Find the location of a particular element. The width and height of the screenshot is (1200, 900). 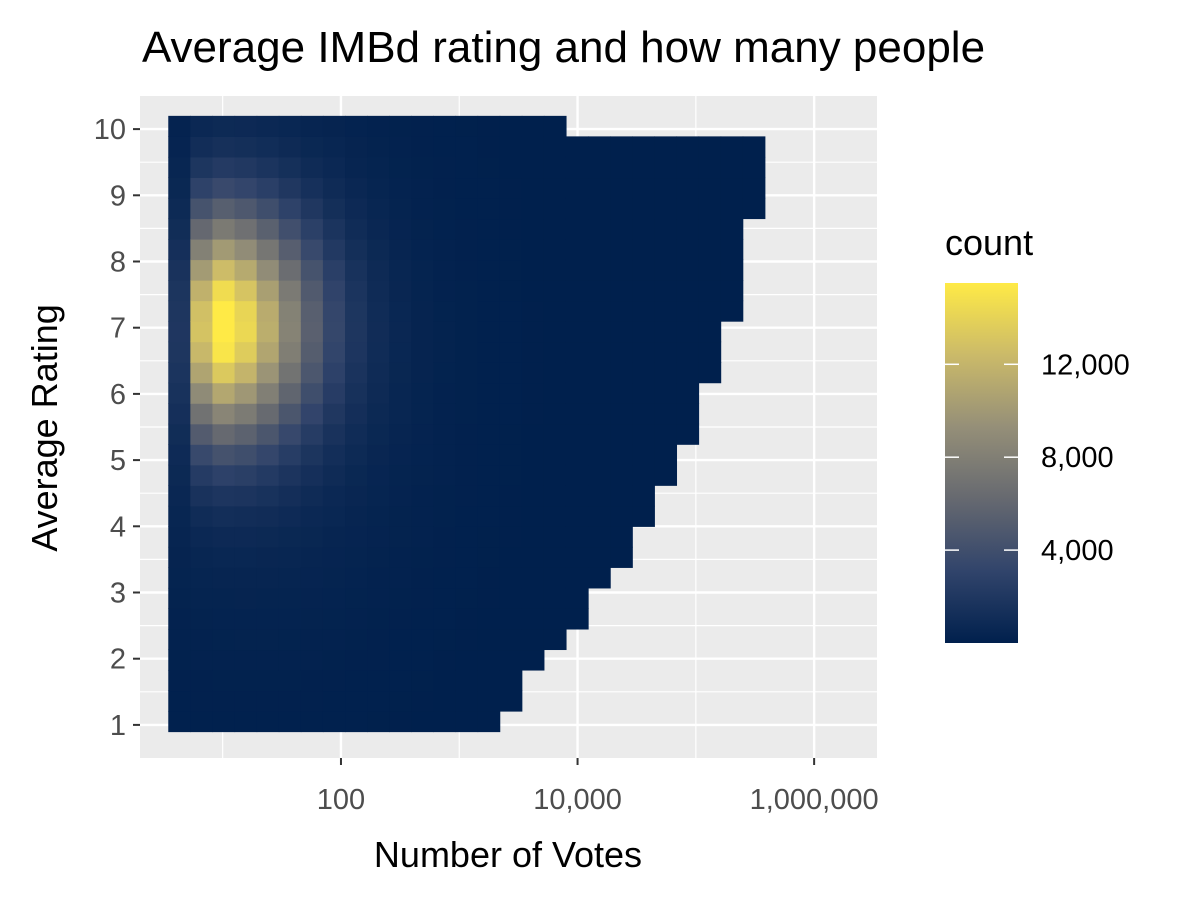

x-tick-label: 100 is located at coordinates (341, 800).